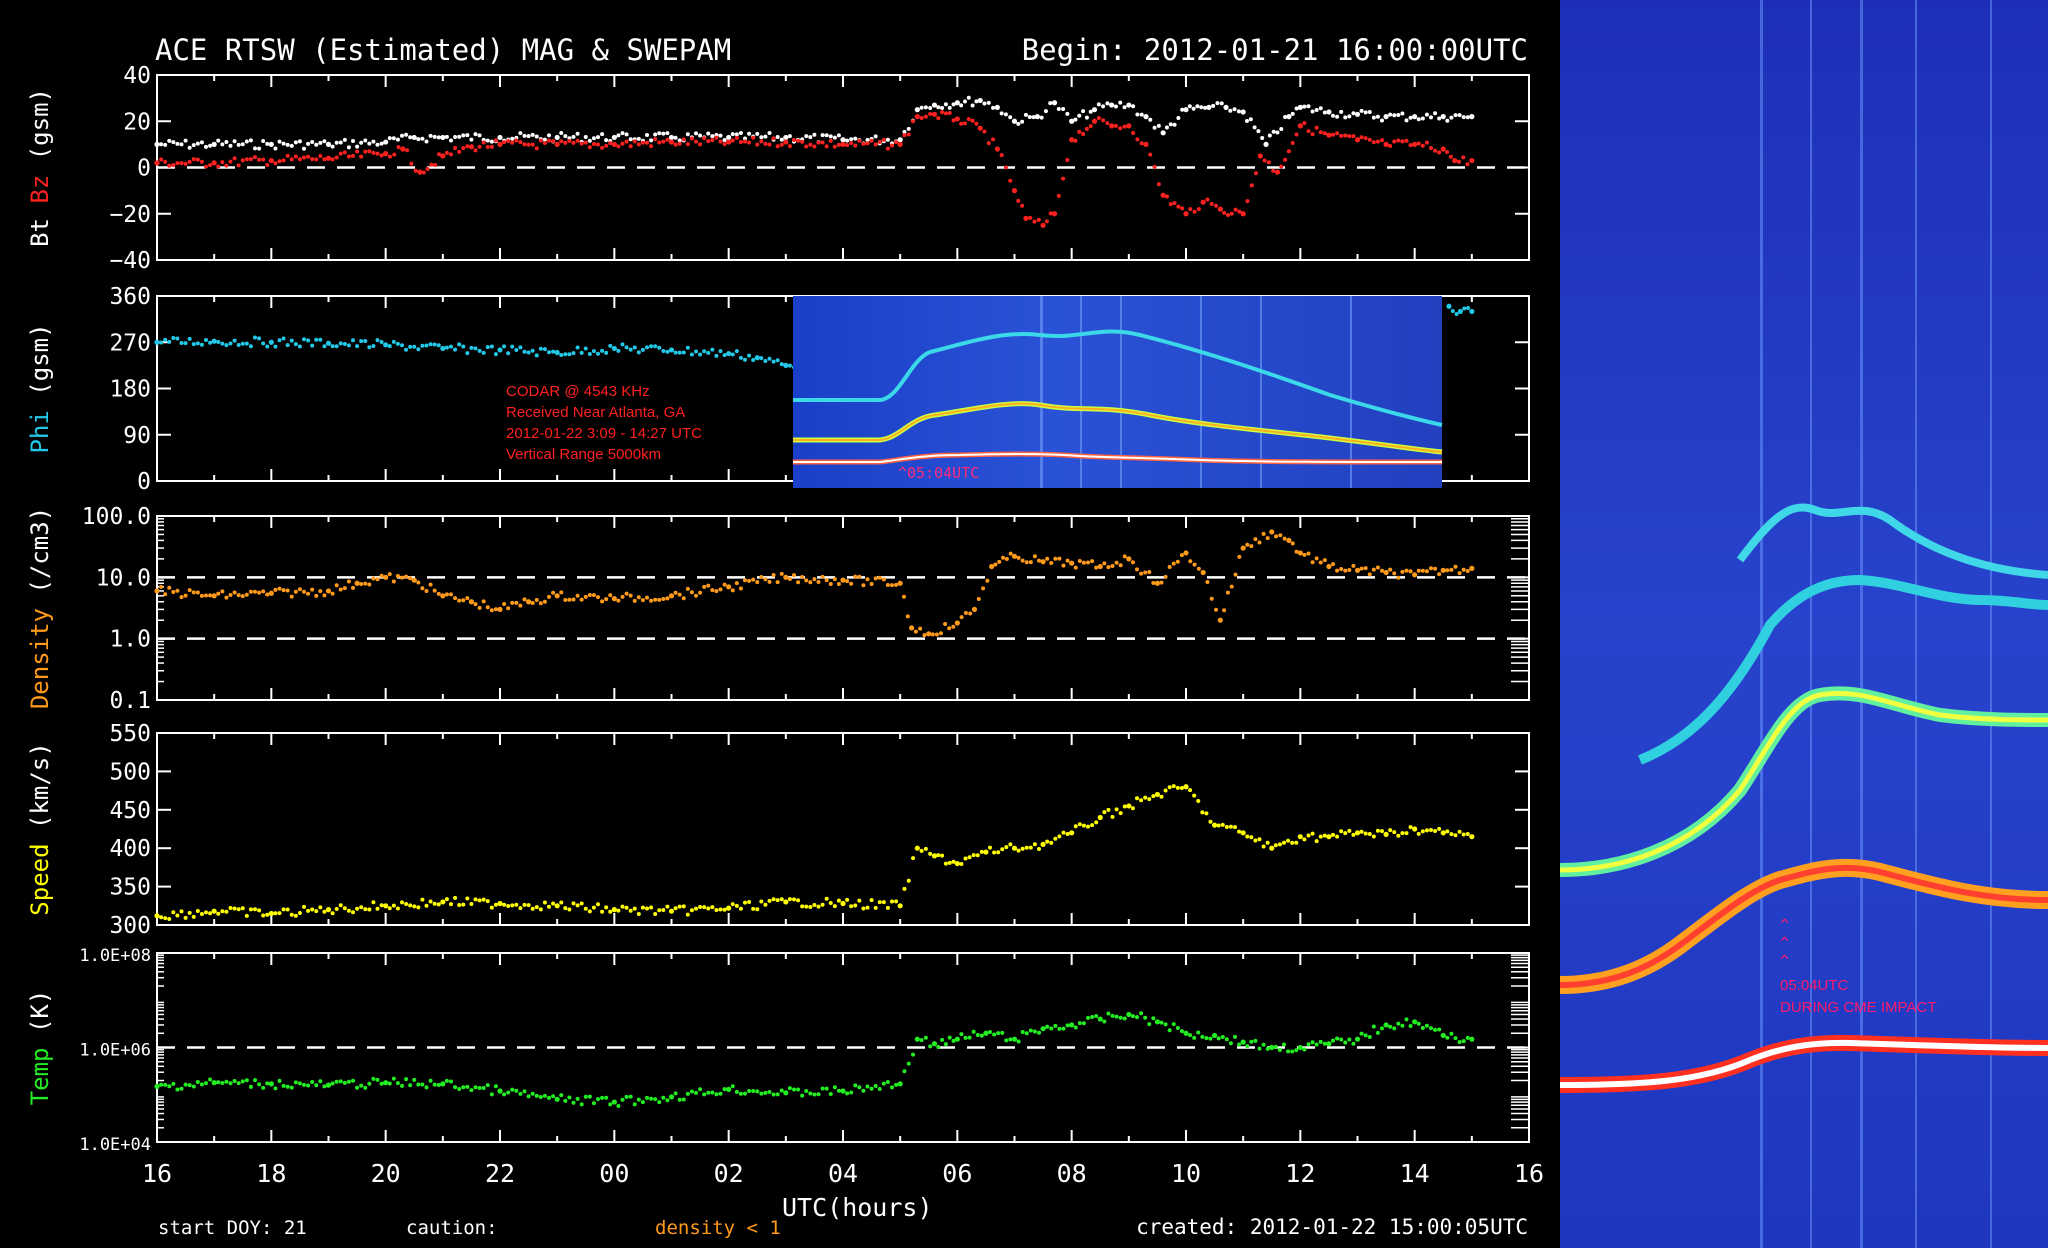 The width and height of the screenshot is (2048, 1248). Describe the element at coordinates (938, 473) in the screenshot. I see `codar-marker-label: ^05:04UTC` at that location.